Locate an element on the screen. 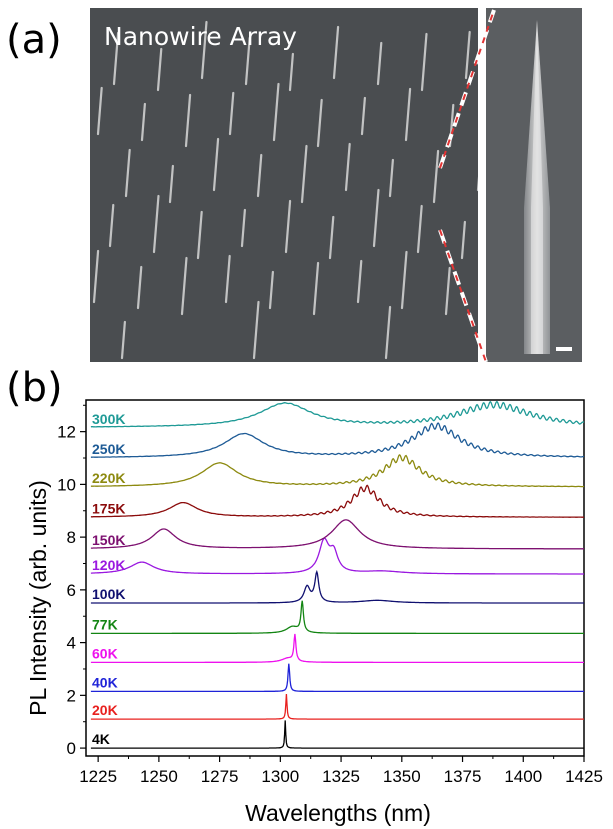 The image size is (613, 829). series-label-120K: 120K is located at coordinates (108, 565).